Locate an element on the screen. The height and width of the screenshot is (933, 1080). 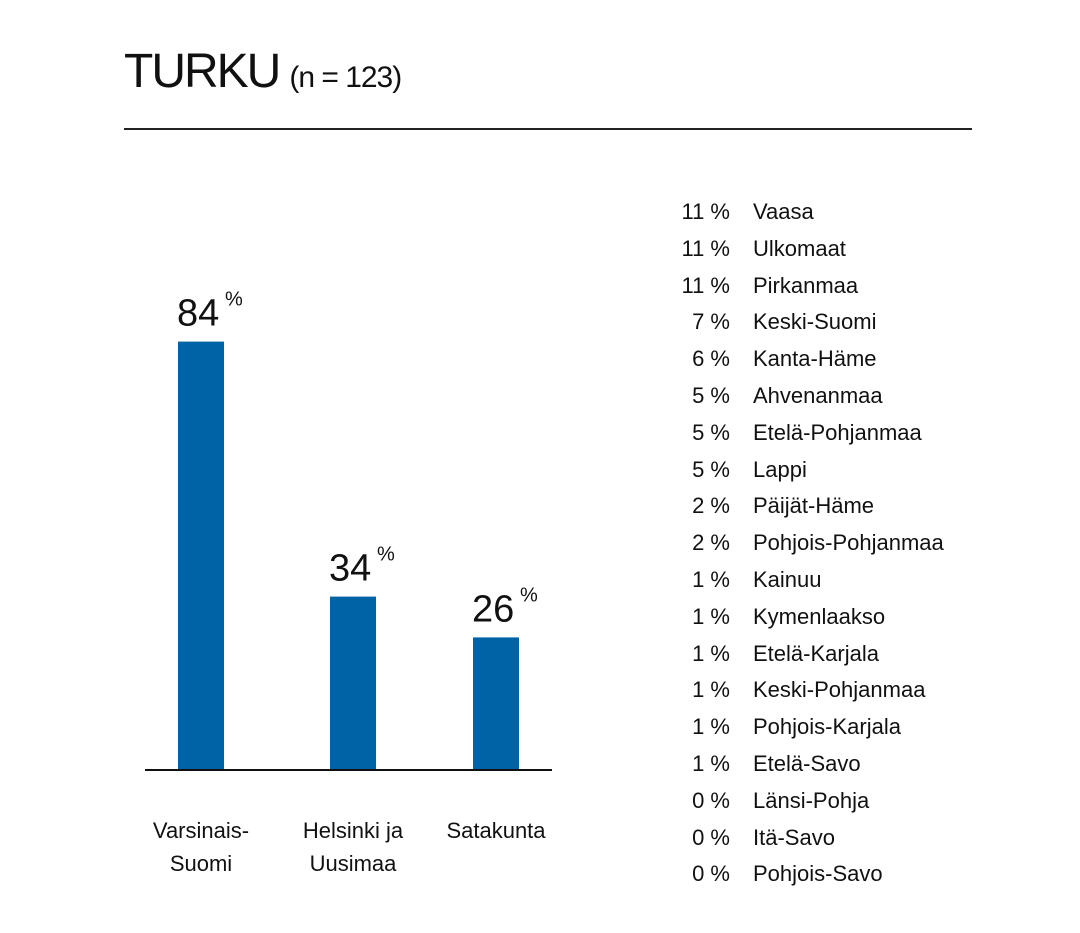
region-row: 5 % Ahvenanmaa is located at coordinates (860, 396).